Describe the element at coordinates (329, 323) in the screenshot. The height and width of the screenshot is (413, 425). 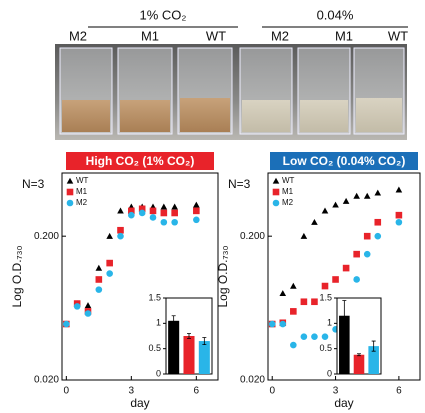
I see `y-tick-label: 1` at that location.